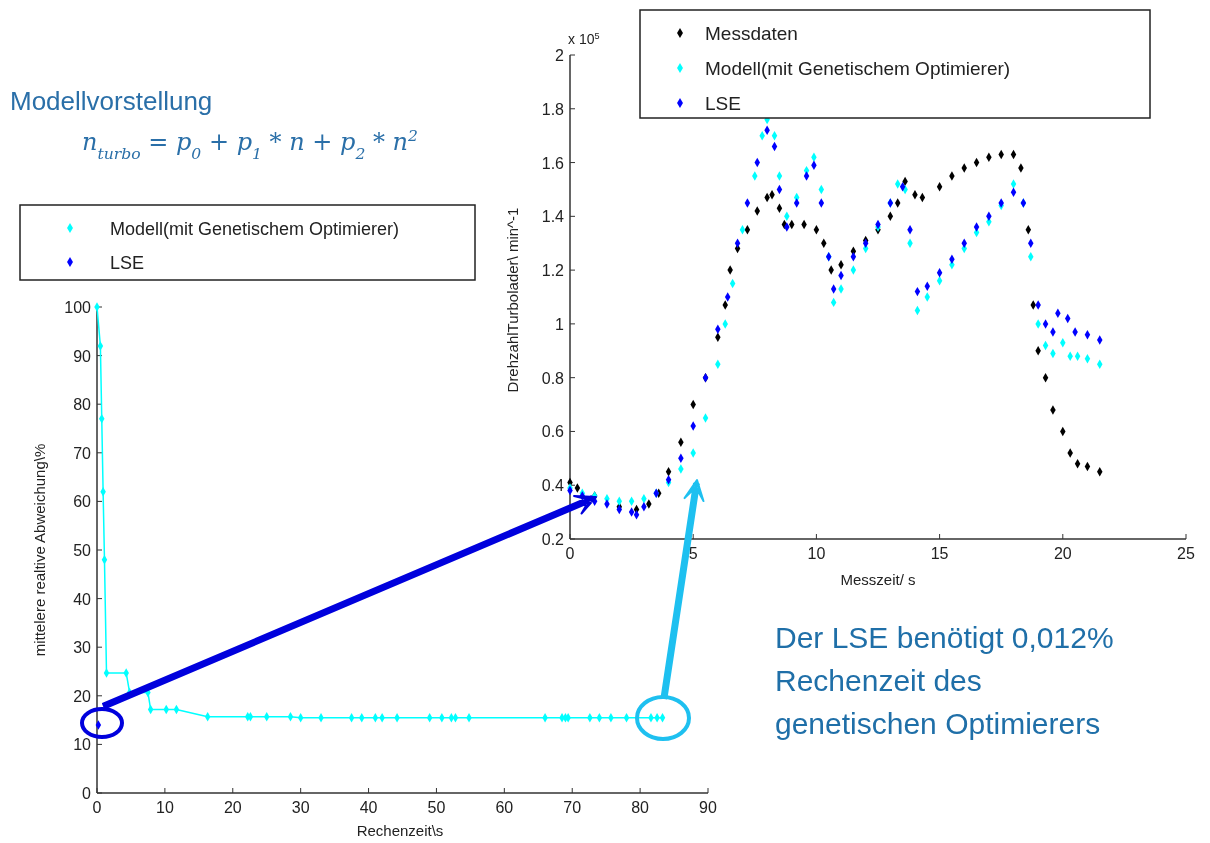 This screenshot has width=1210, height=843. I want to click on x-axis-title: Messzeit/ s, so click(878, 579).